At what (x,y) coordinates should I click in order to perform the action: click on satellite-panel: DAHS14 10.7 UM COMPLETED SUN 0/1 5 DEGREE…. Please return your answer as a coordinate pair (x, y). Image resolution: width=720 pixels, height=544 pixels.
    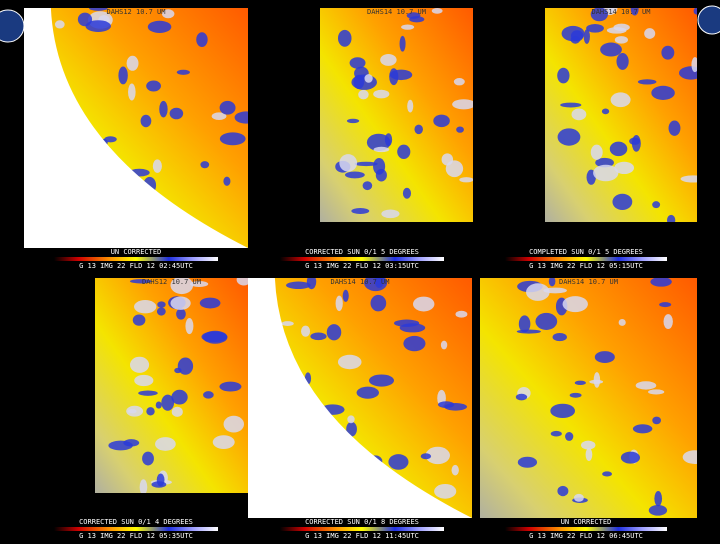
    Looking at the image, I should click on (586, 139).